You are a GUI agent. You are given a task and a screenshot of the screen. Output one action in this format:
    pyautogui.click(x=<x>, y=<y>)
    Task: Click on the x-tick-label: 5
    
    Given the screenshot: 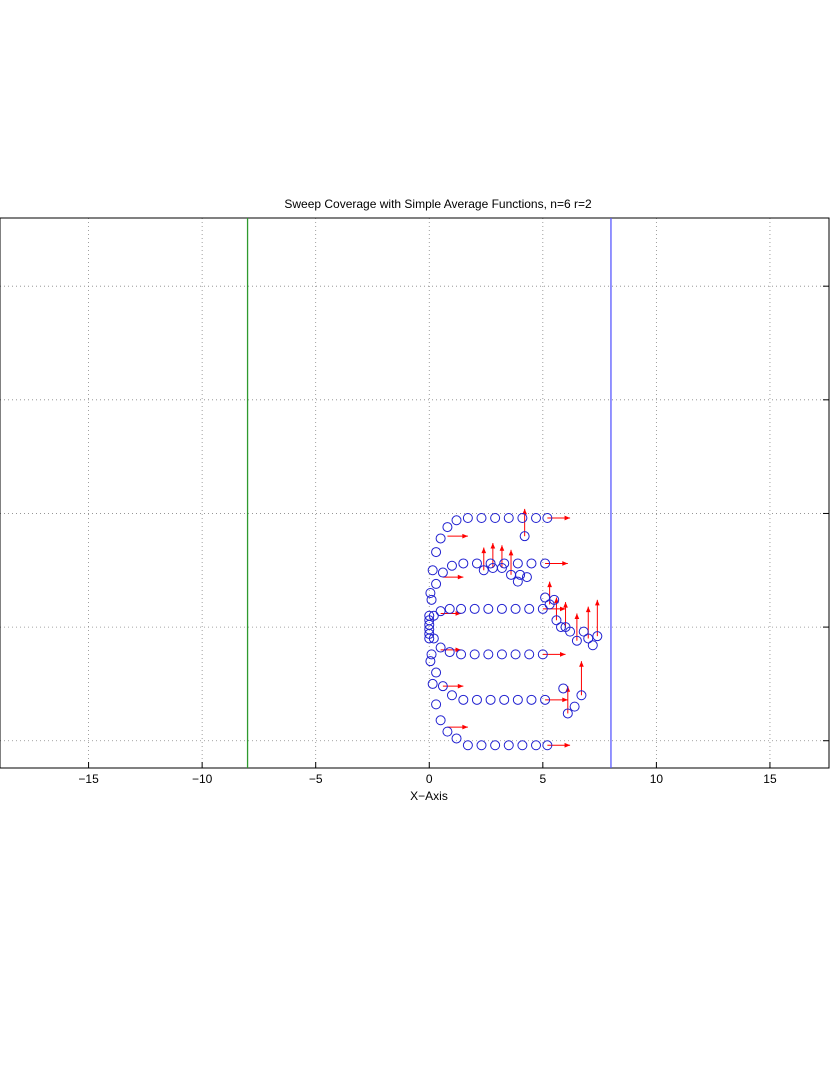 What is the action you would take?
    pyautogui.click(x=542, y=779)
    